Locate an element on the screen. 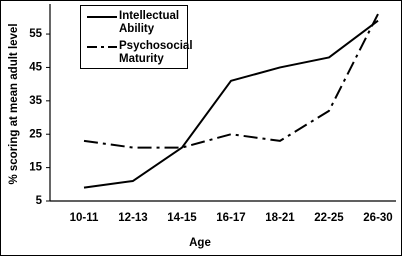 This screenshot has height=256, width=402. x-tick-label: 14-15 is located at coordinates (182, 218).